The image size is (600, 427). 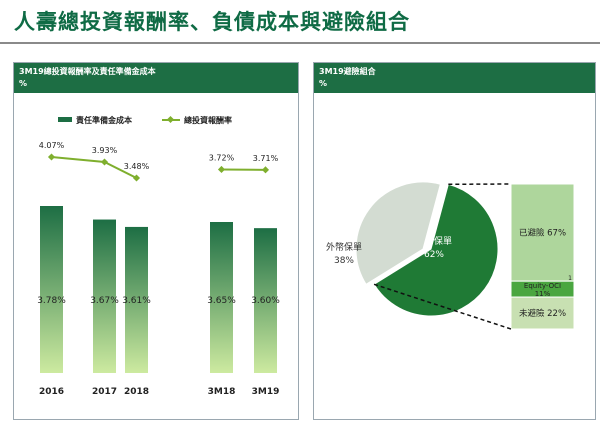 What do you see at coordinates (170, 119) in the screenshot?
I see `legend-marker-investment-return` at bounding box center [170, 119].